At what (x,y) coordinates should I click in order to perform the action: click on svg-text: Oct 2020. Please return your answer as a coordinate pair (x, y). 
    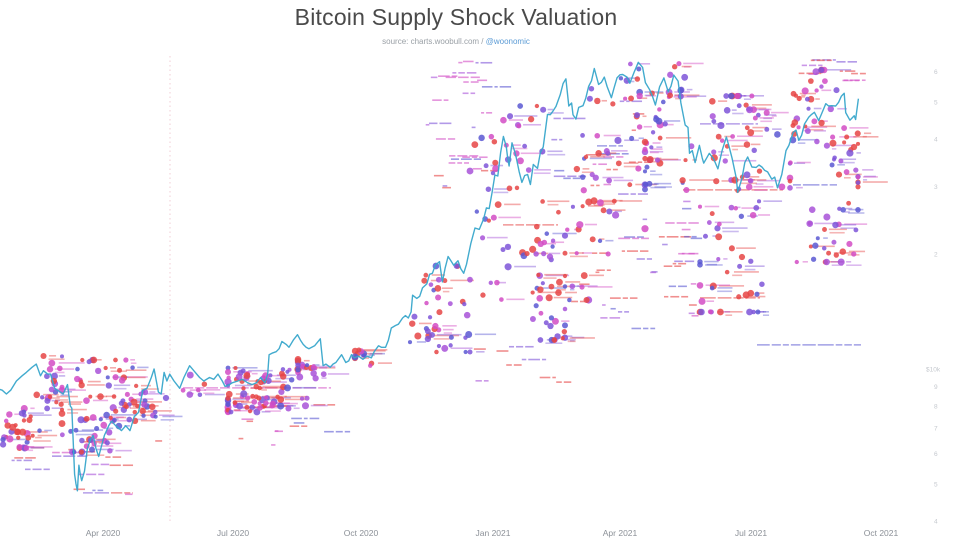
    Looking at the image, I should click on (361, 533).